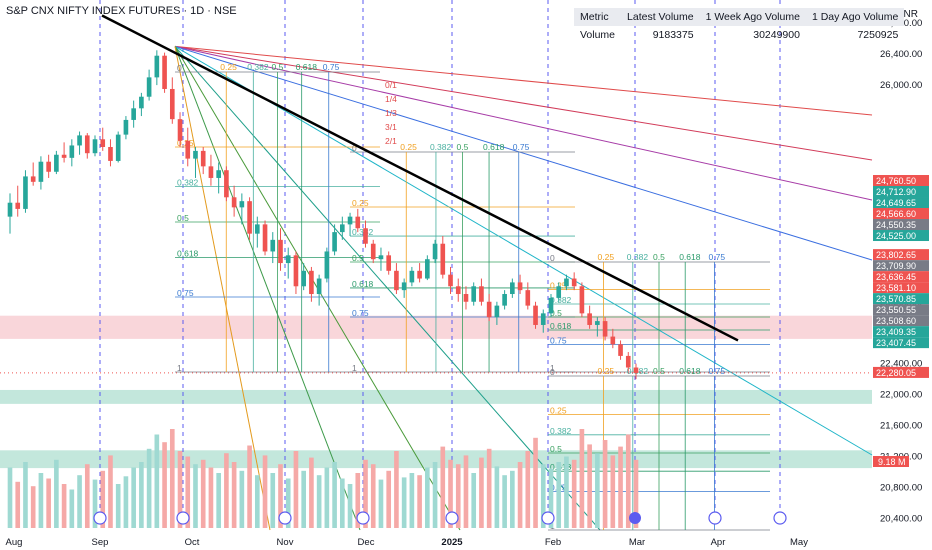 This screenshot has height=550, width=932. What do you see at coordinates (100, 542) in the screenshot?
I see `x-axis-tick-label: Sep` at bounding box center [100, 542].